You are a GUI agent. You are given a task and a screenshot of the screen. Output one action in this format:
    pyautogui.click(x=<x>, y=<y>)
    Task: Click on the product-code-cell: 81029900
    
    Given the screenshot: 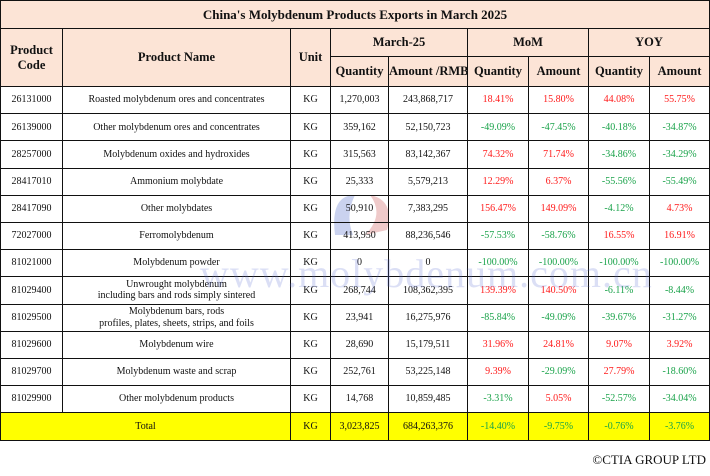 What is the action you would take?
    pyautogui.click(x=31, y=399)
    